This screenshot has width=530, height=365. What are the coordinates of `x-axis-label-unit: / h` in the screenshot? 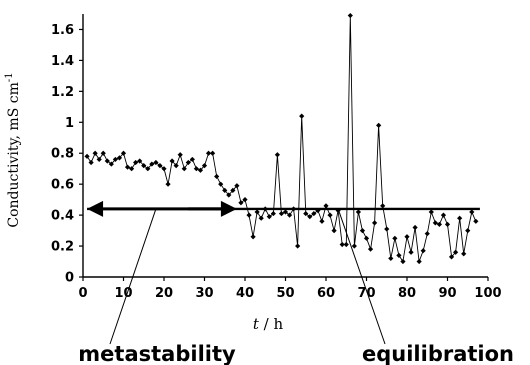 It's located at (271, 324).